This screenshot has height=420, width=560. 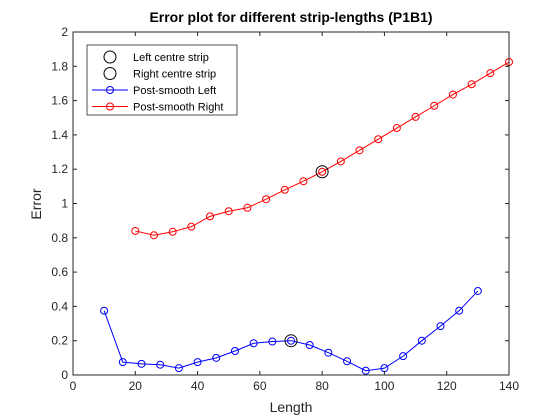 I want to click on highlight-marker-layer, so click(x=306, y=256).